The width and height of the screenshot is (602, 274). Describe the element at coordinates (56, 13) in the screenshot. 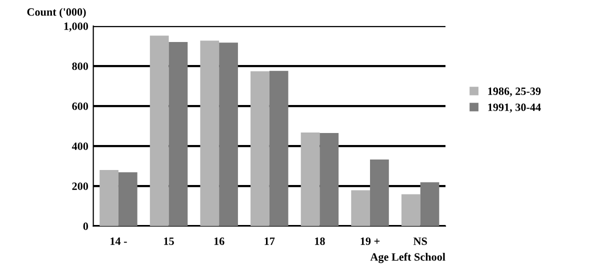

I see `y-axis-title: Count ('000)` at that location.